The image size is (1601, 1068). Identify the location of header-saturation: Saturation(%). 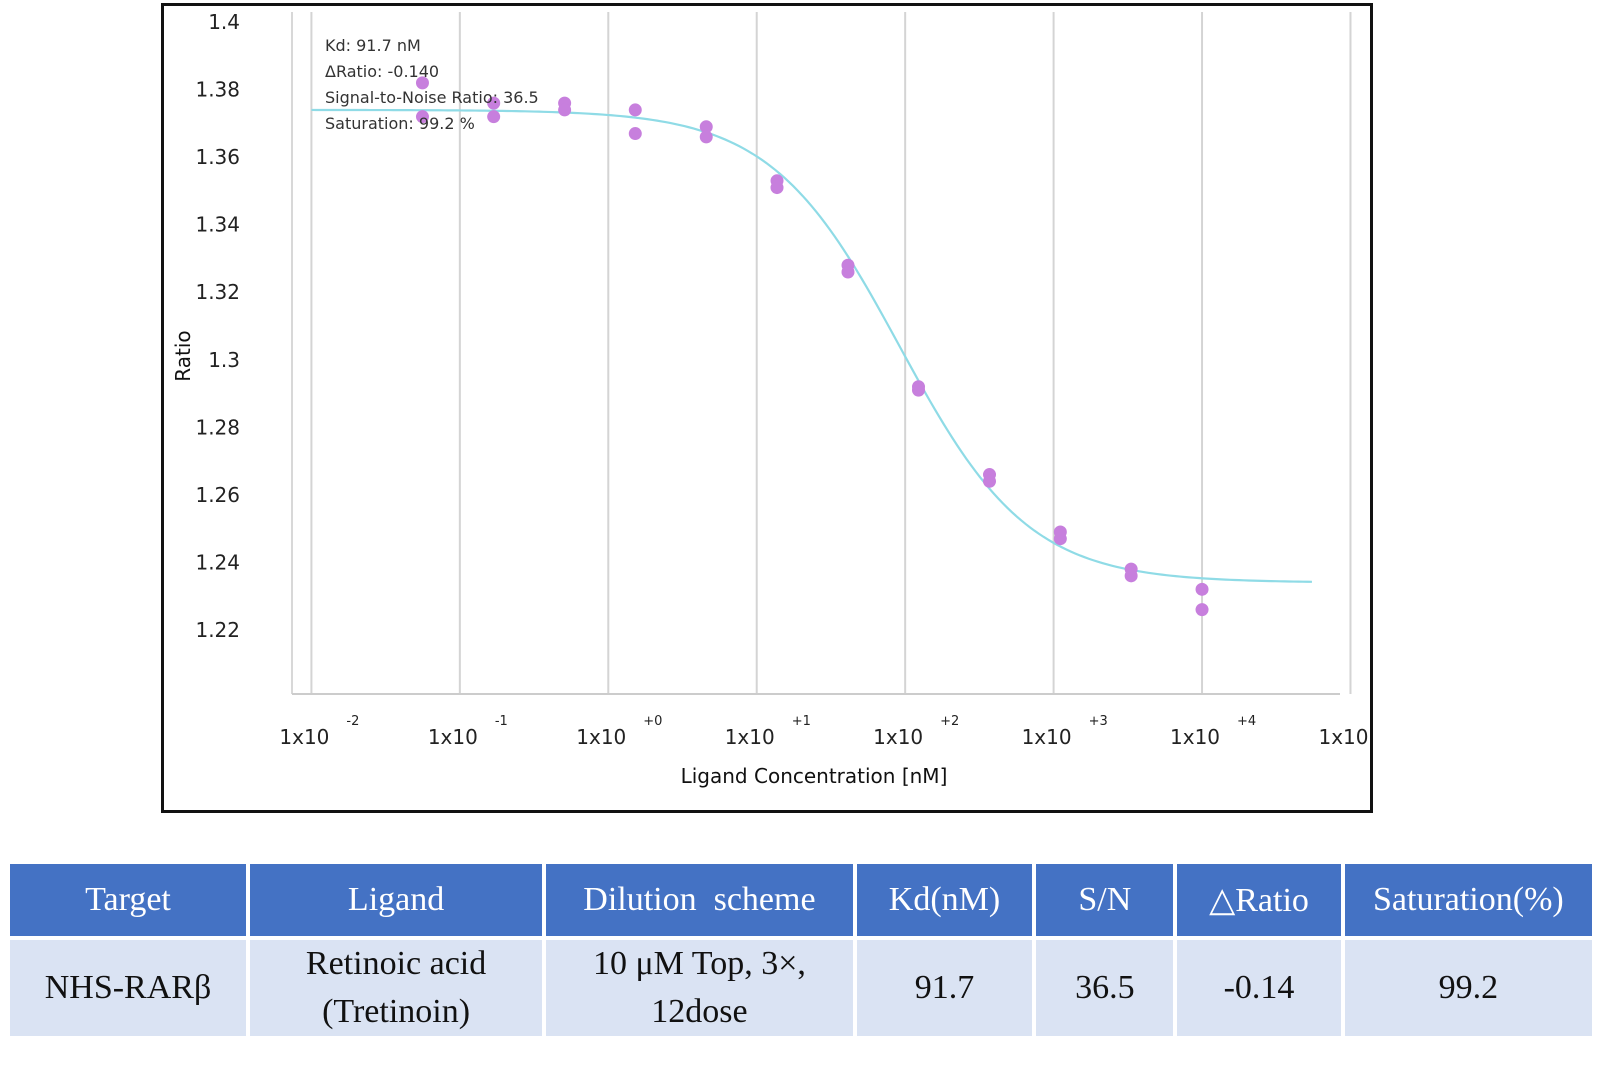
(1468, 900).